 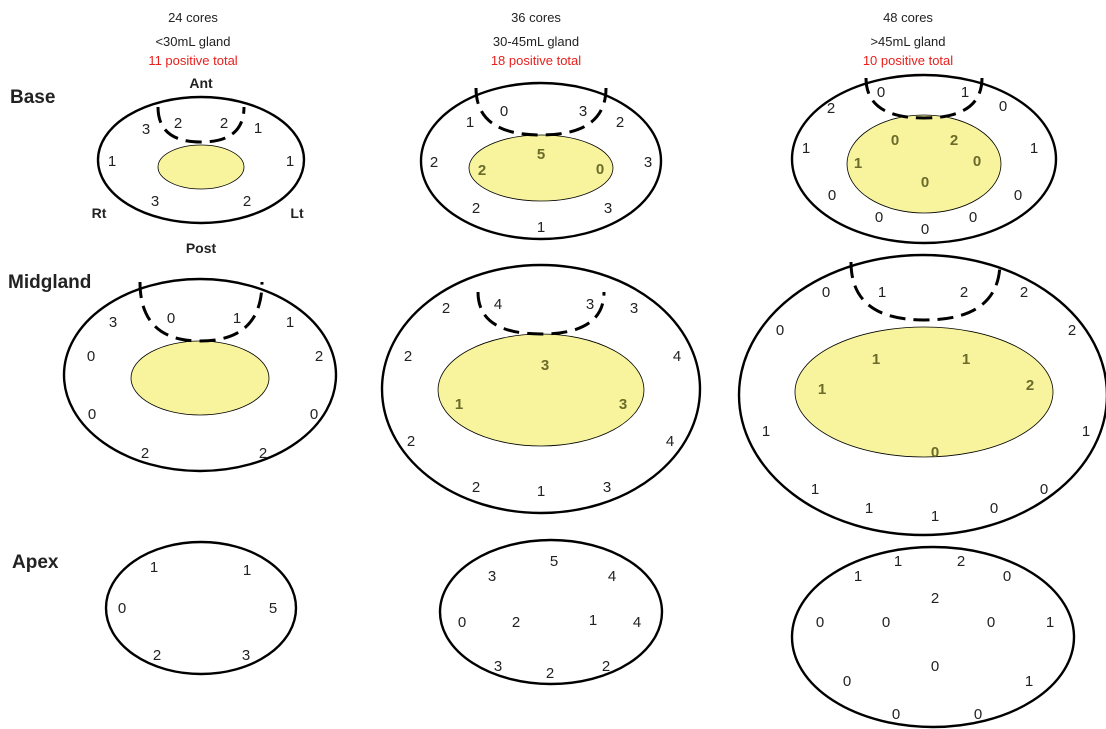 I want to click on orientation-posterior: Post, so click(x=201, y=248).